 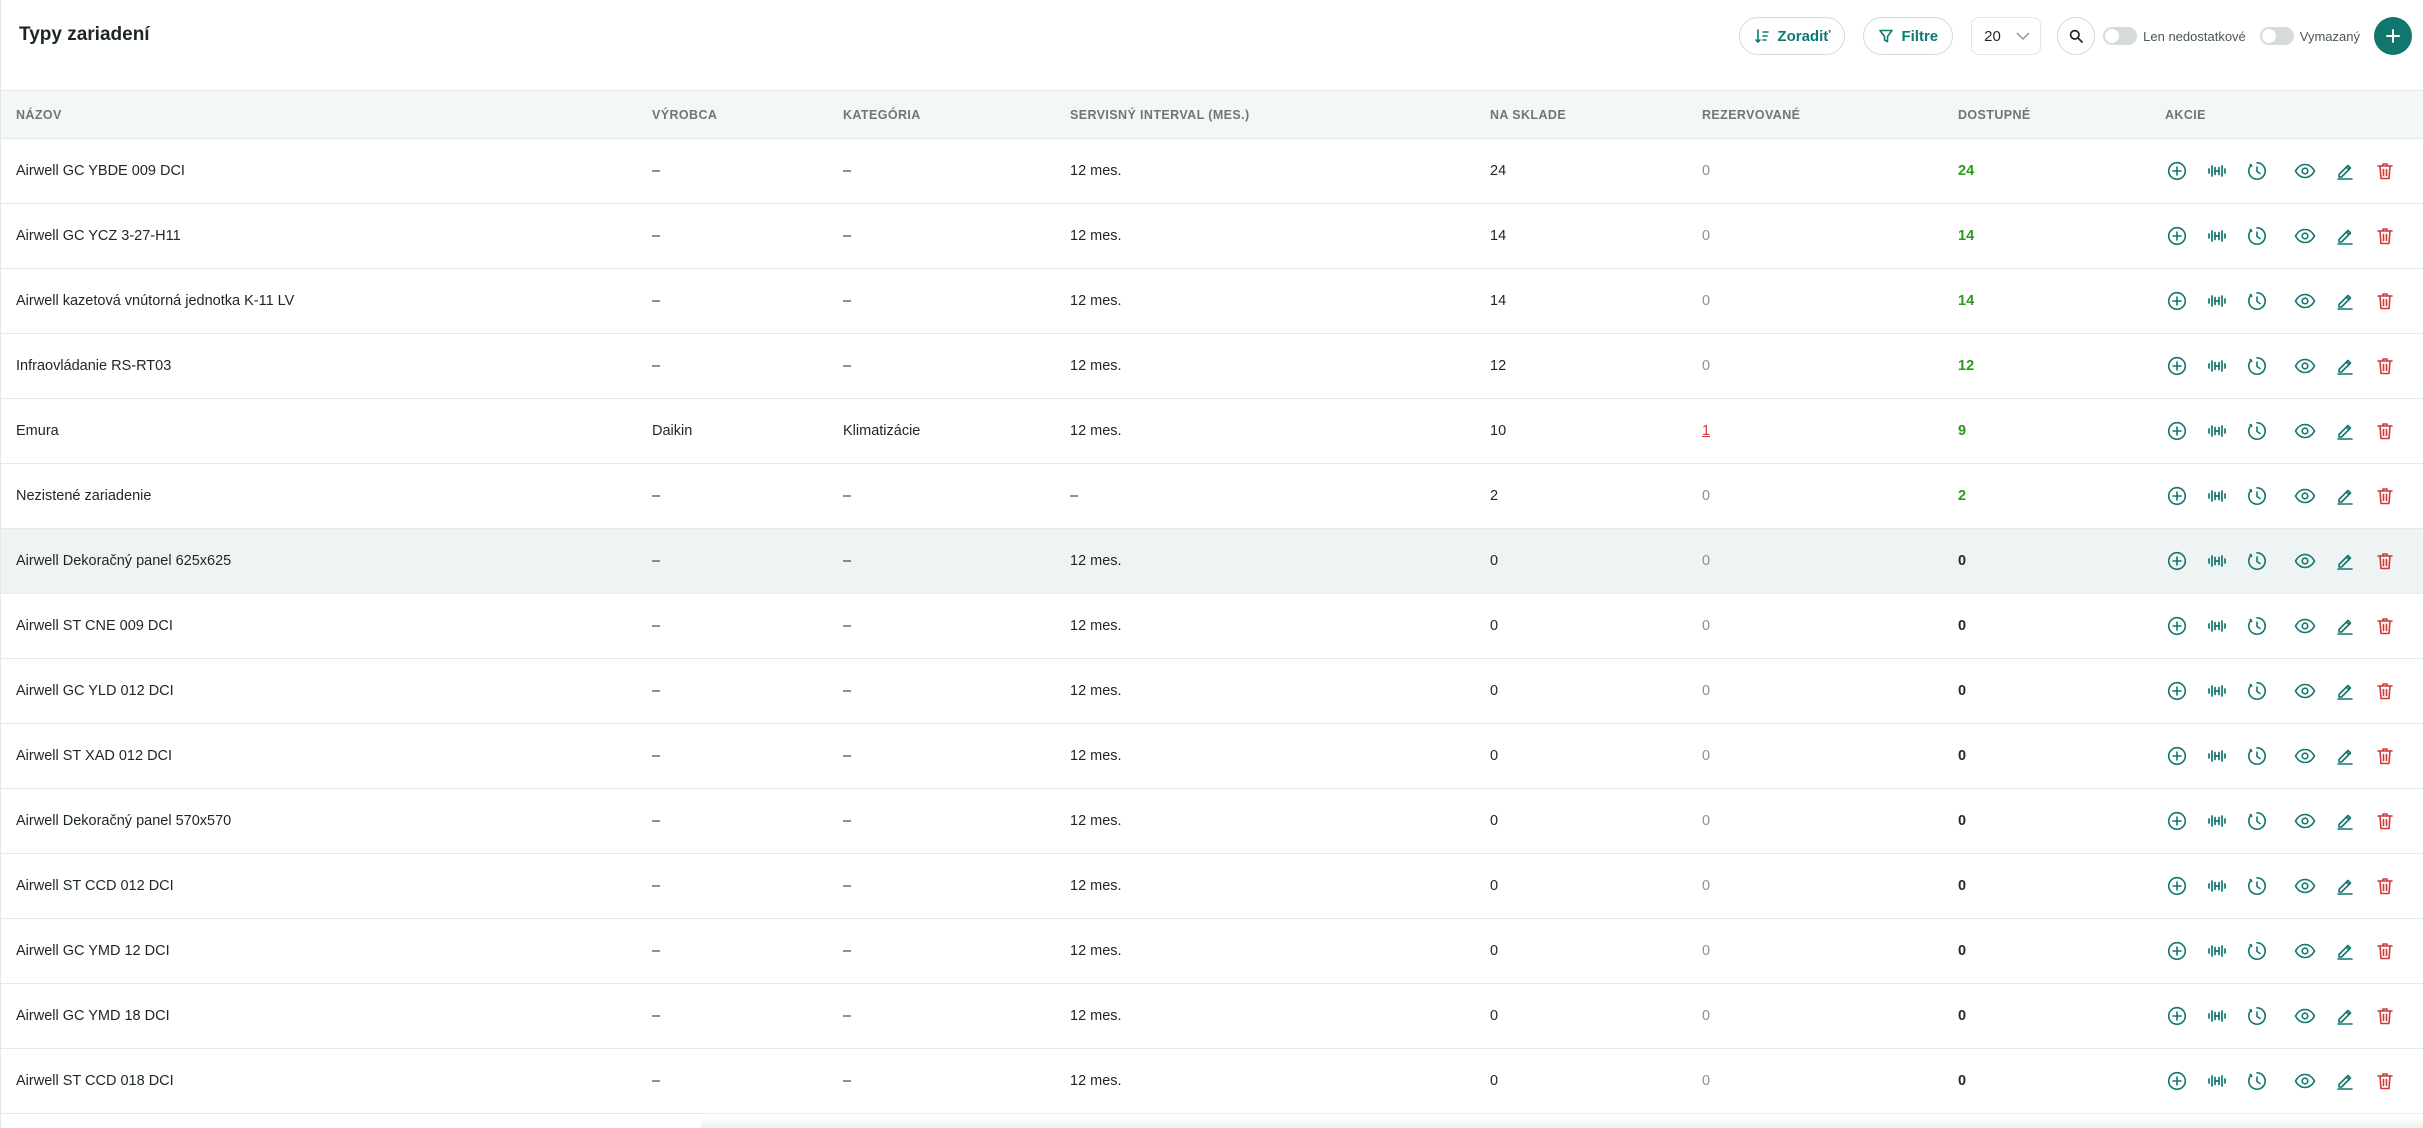 What do you see at coordinates (1212, 431) in the screenshot?
I see `table-row: Emura Daikin Klimatizácie 12 mes. 10 1 9` at bounding box center [1212, 431].